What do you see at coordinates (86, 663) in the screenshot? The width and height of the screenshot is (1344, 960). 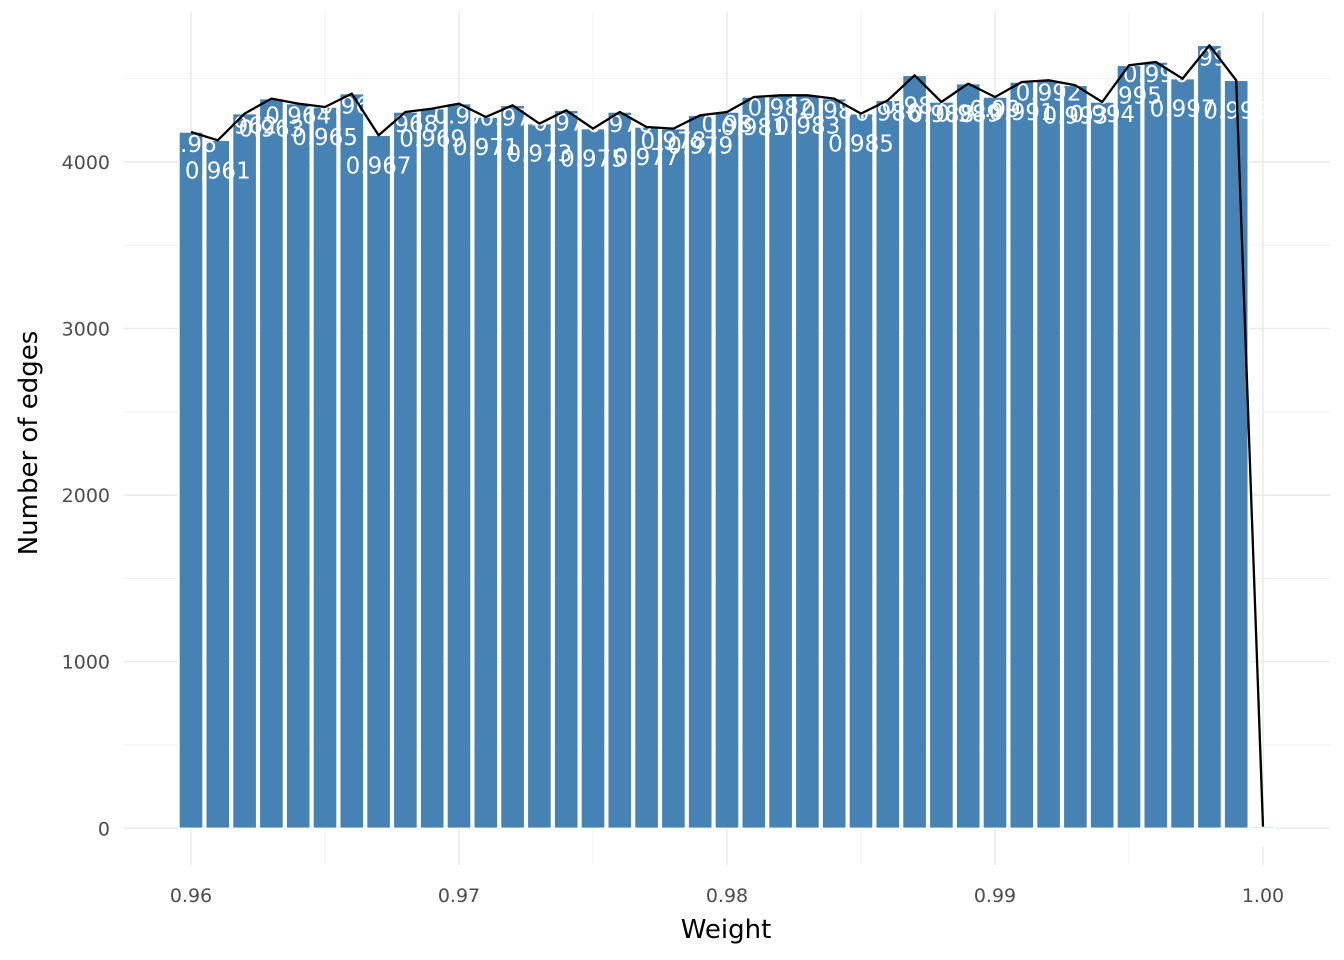 I see `y-tick-label: 1000` at bounding box center [86, 663].